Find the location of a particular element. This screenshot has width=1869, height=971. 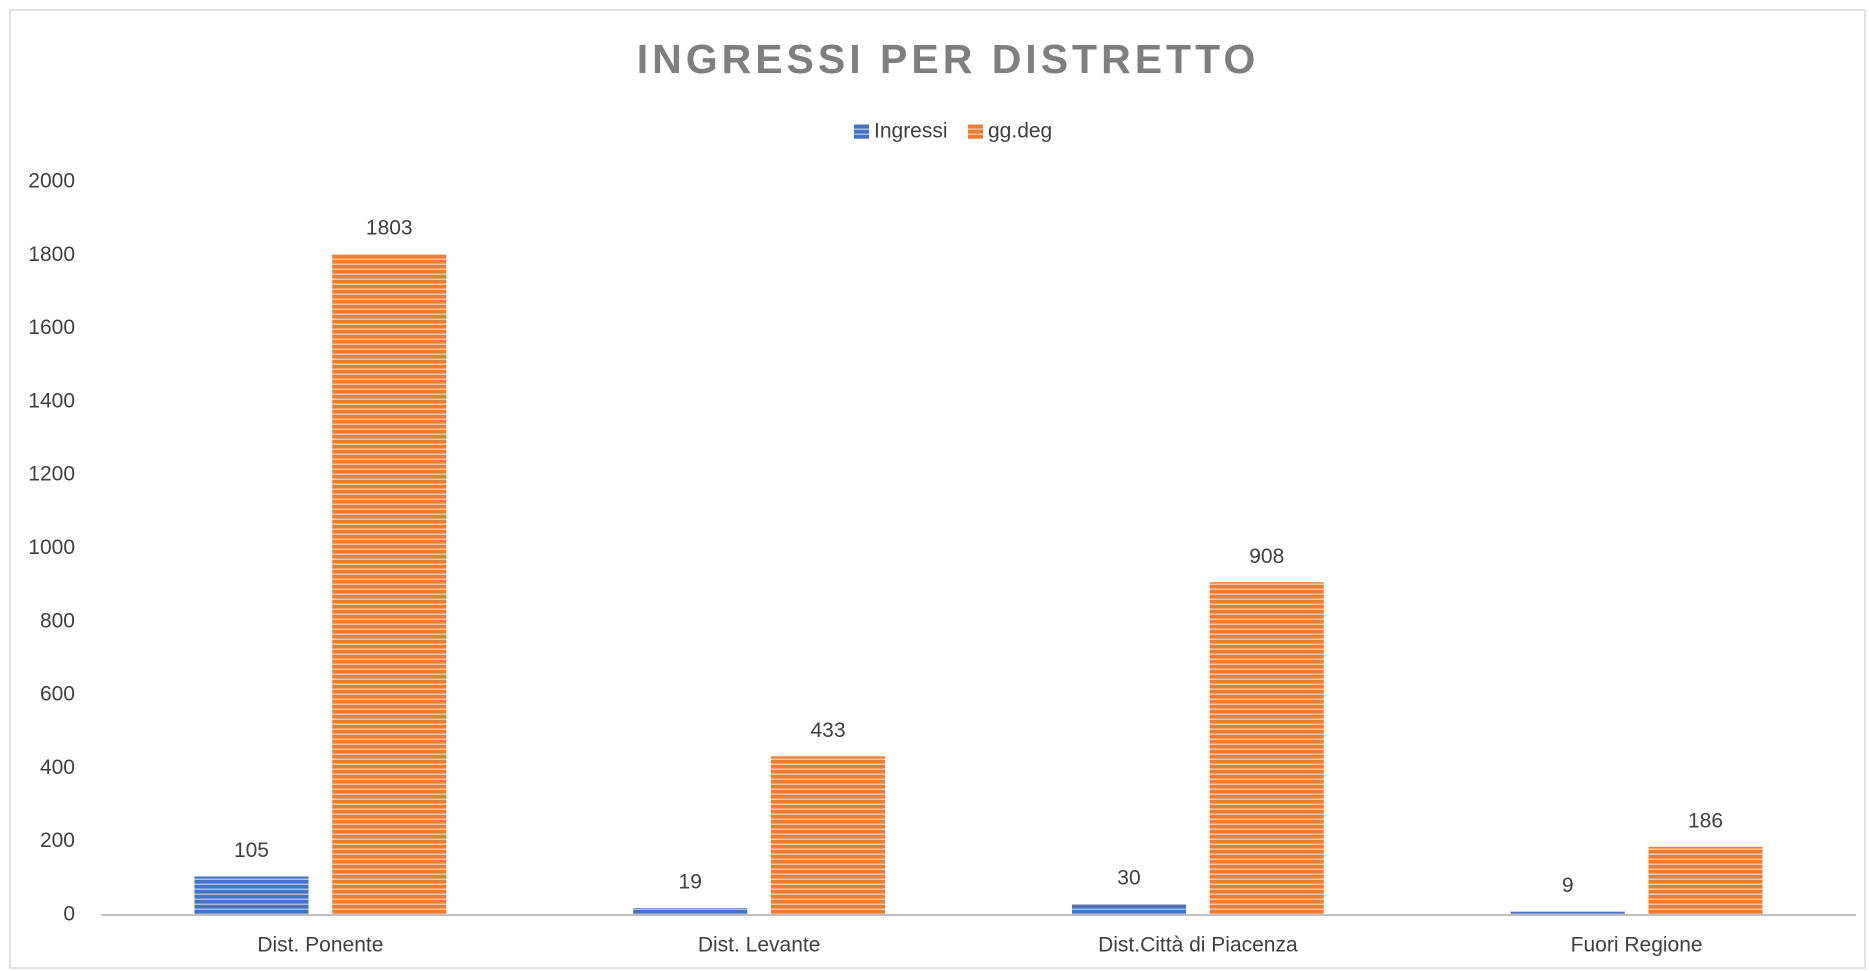

x-tick-label: Dist.Città di Piacenza is located at coordinates (1198, 945).